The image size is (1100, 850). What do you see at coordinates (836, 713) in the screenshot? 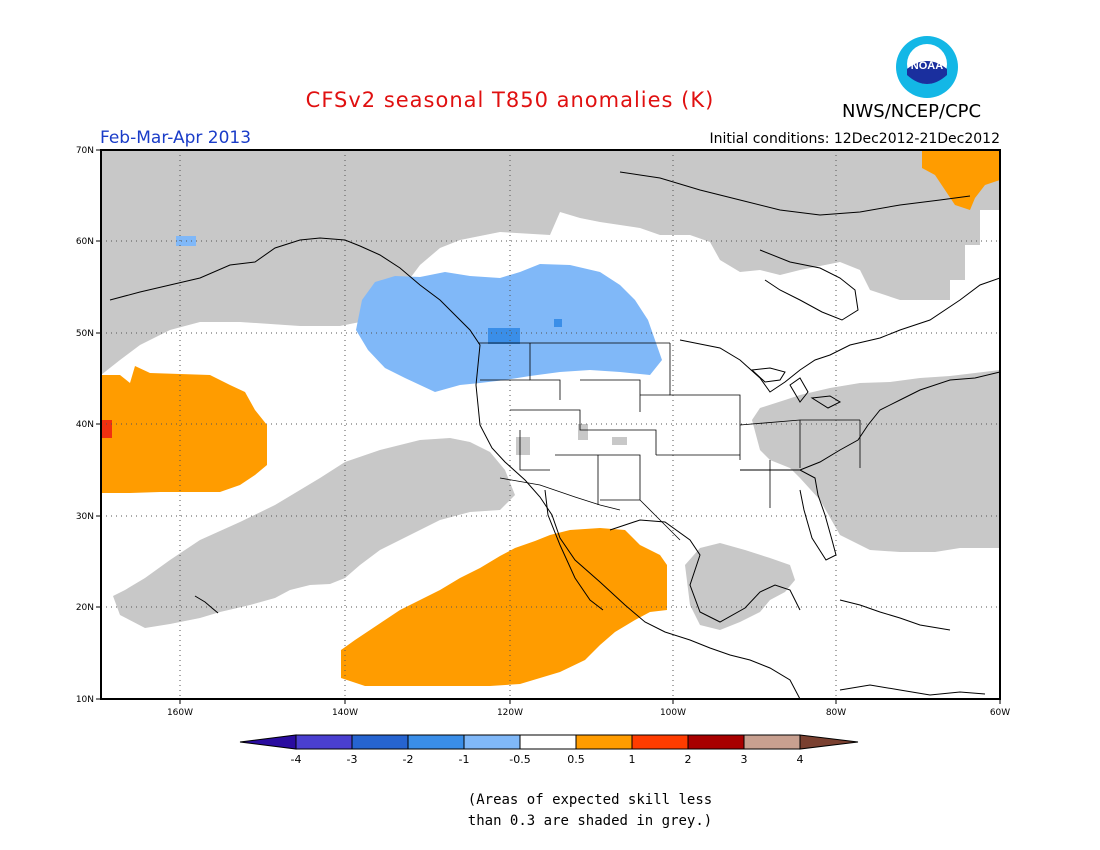
I see `lon-label-80w: 80W` at bounding box center [836, 713].